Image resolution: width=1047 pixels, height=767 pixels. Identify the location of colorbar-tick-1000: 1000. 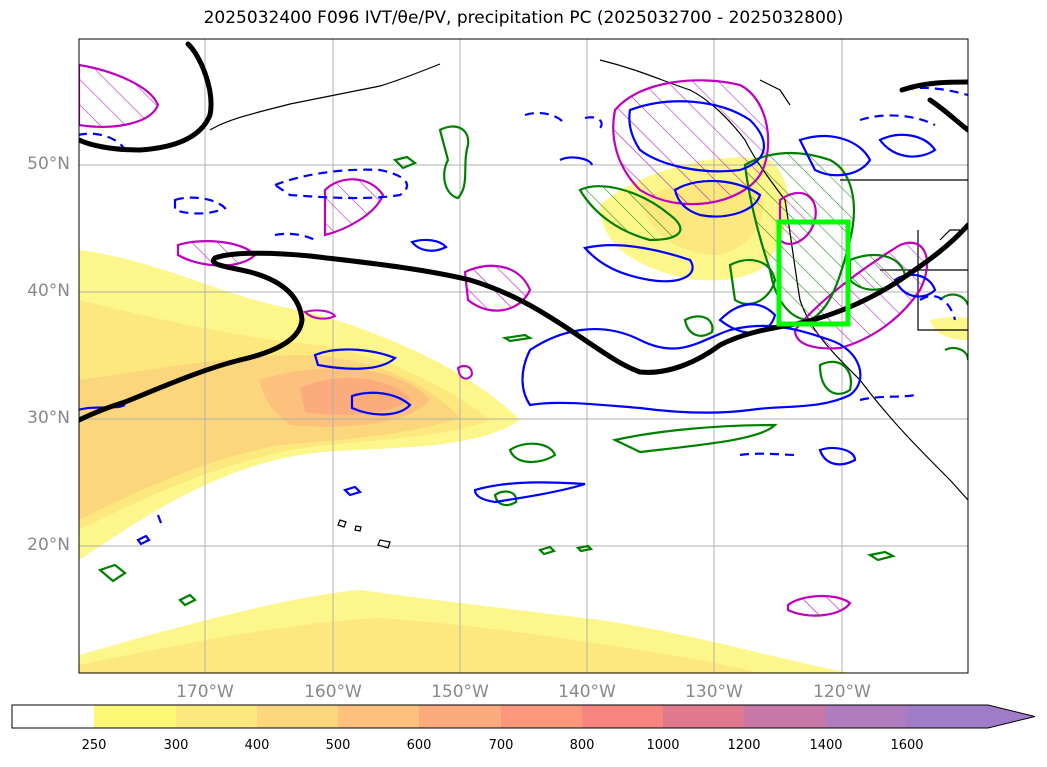
(663, 745).